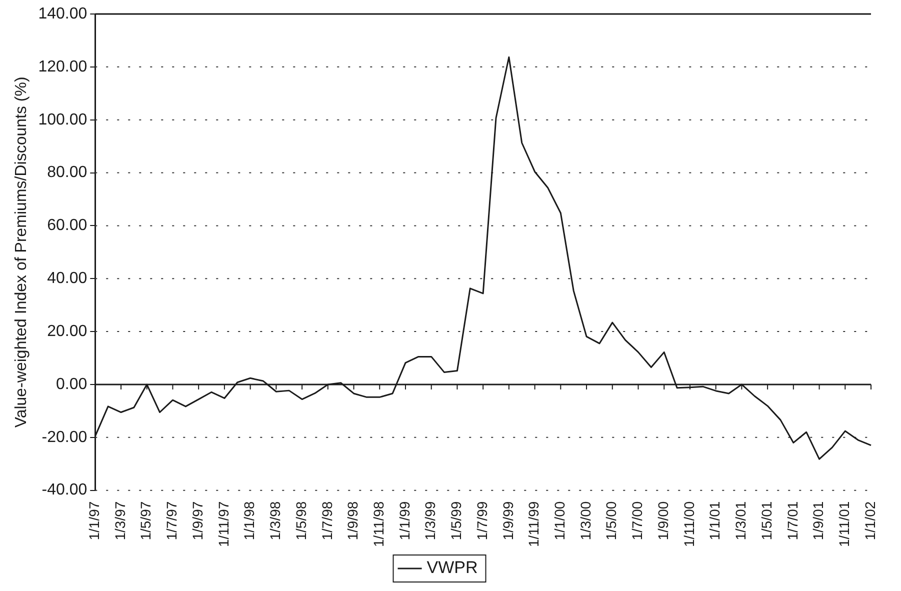 The image size is (901, 591). Describe the element at coordinates (63, 67) in the screenshot. I see `y-tick-label: 120.00` at that location.